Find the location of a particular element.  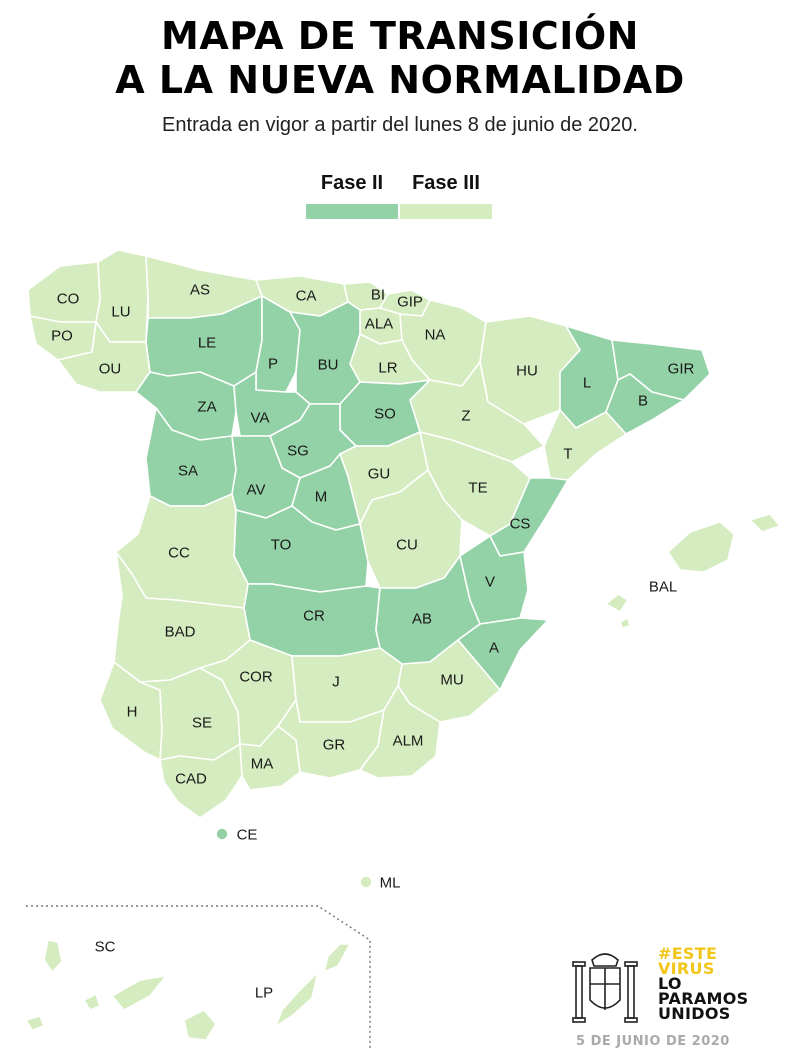

label-ca: CA is located at coordinates (306, 296).